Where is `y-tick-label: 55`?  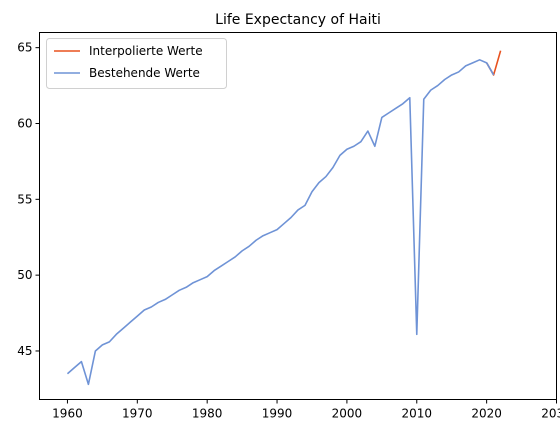
y-tick-label: 55 is located at coordinates (24, 199).